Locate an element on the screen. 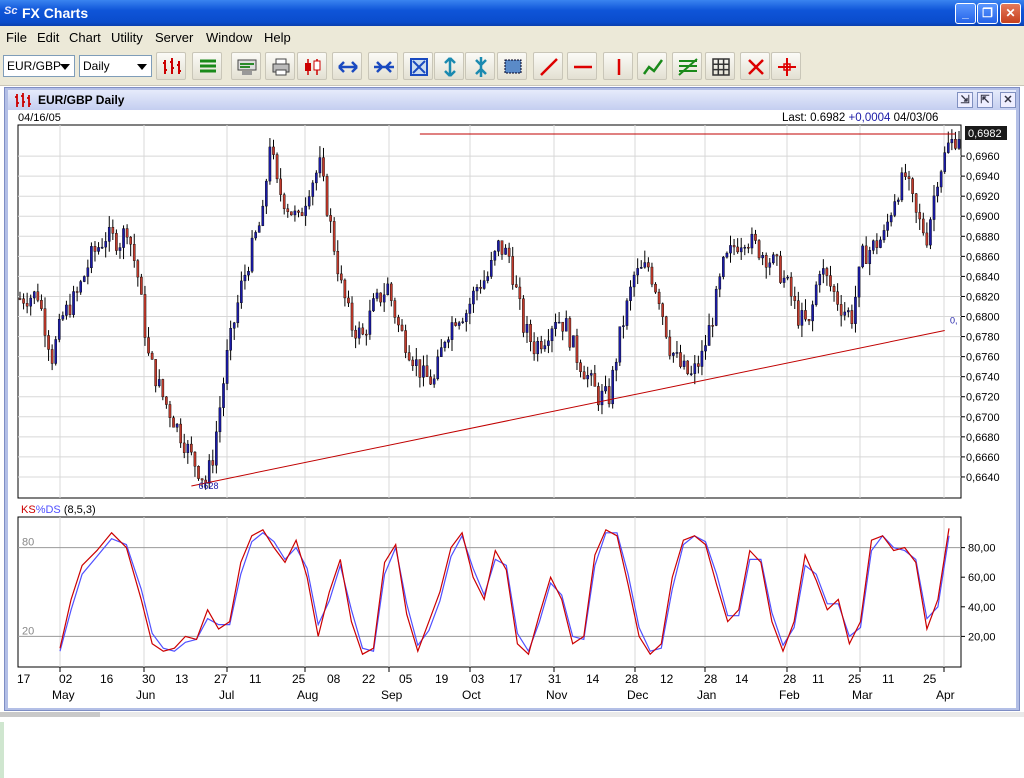 The height and width of the screenshot is (778, 1024). ohlc-bars-icon is located at coordinates (172, 66).